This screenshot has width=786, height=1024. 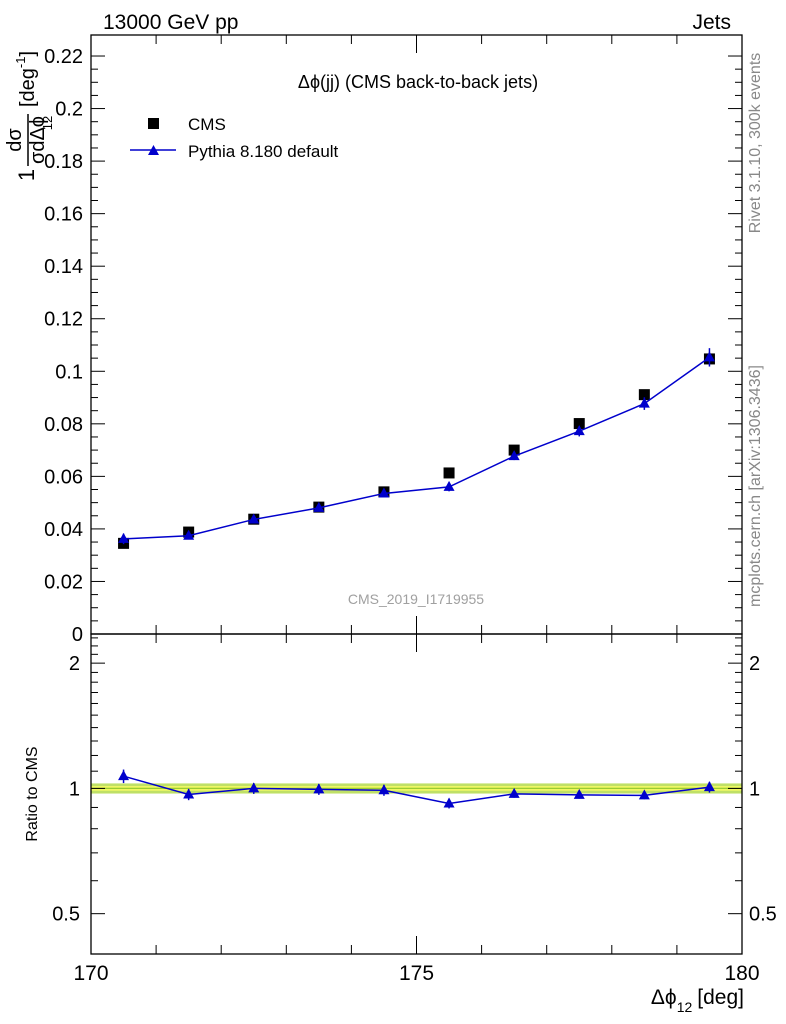 I want to click on ratio-ytick-label-right: 0.5, so click(x=763, y=915).